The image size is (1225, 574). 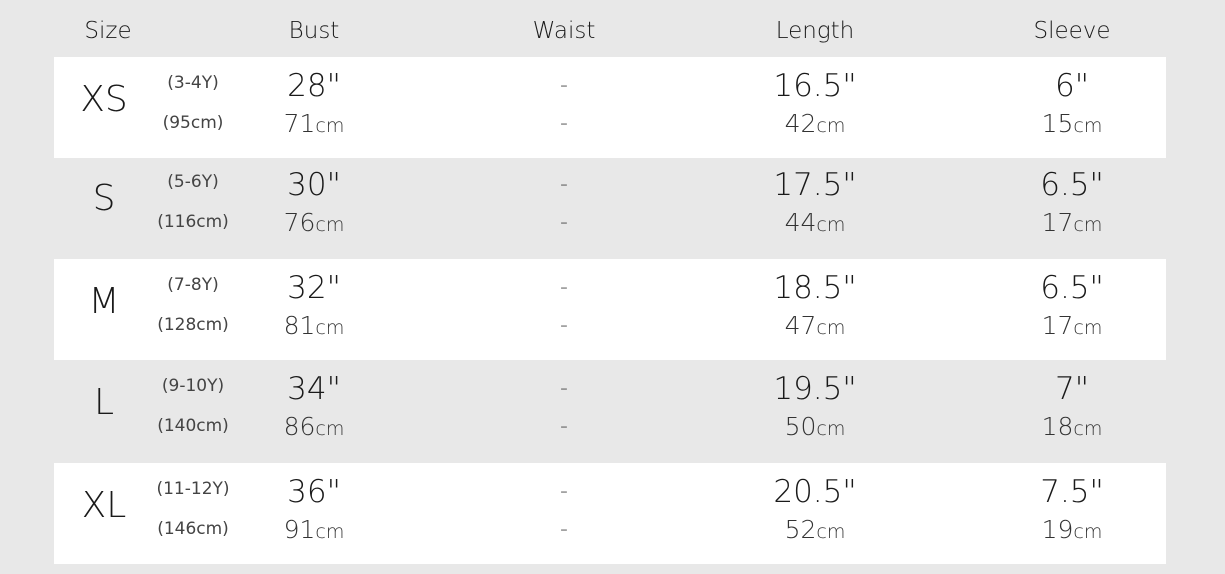 I want to click on bust-inches: 28", so click(x=314, y=86).